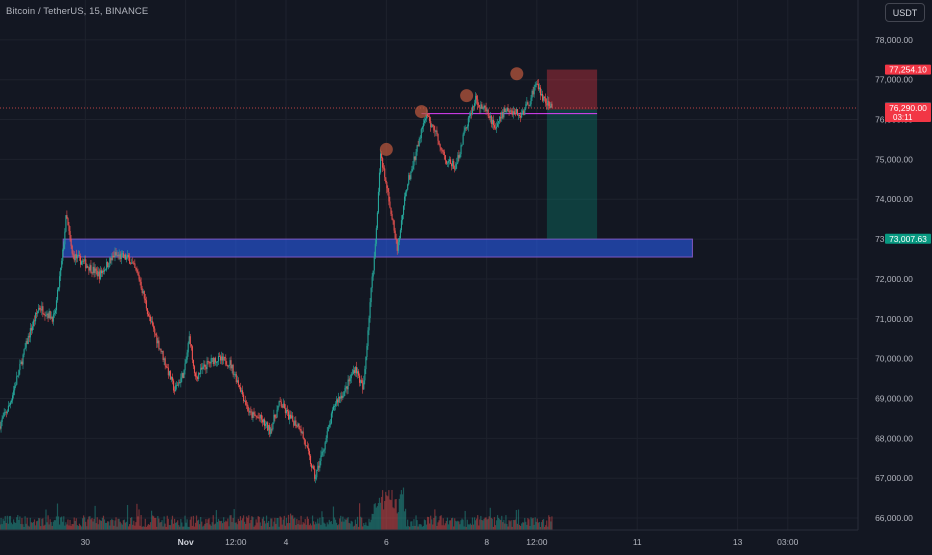 The image size is (932, 555). I want to click on highlight-markers, so click(451, 111).